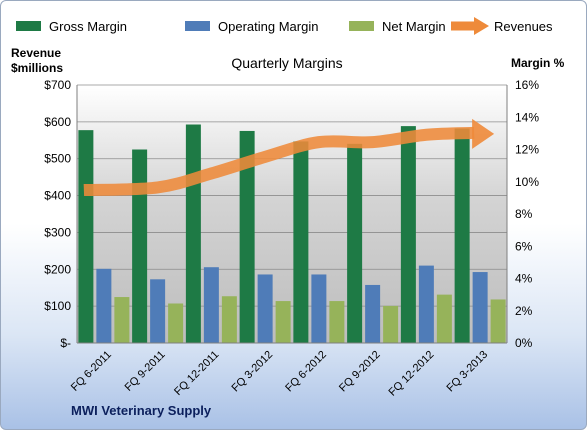 Image resolution: width=587 pixels, height=430 pixels. I want to click on company-name: MWI Veterinary Supply, so click(141, 410).